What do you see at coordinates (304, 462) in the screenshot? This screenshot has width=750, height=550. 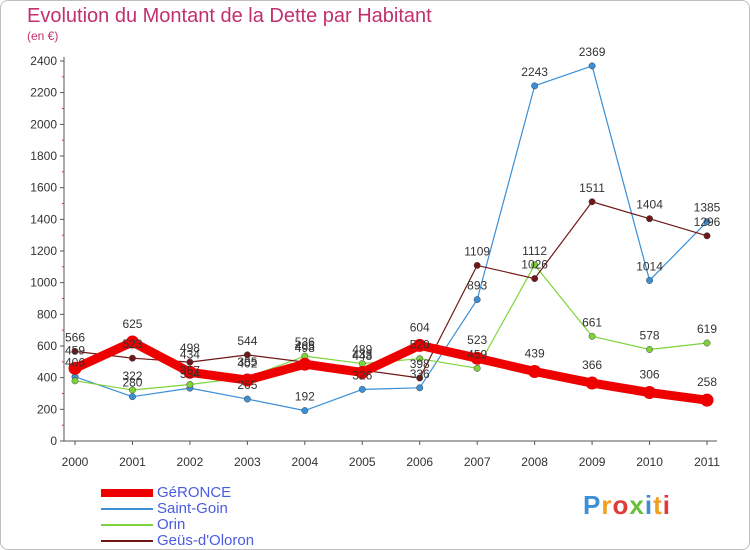 I see `x-tick-label: 2004` at bounding box center [304, 462].